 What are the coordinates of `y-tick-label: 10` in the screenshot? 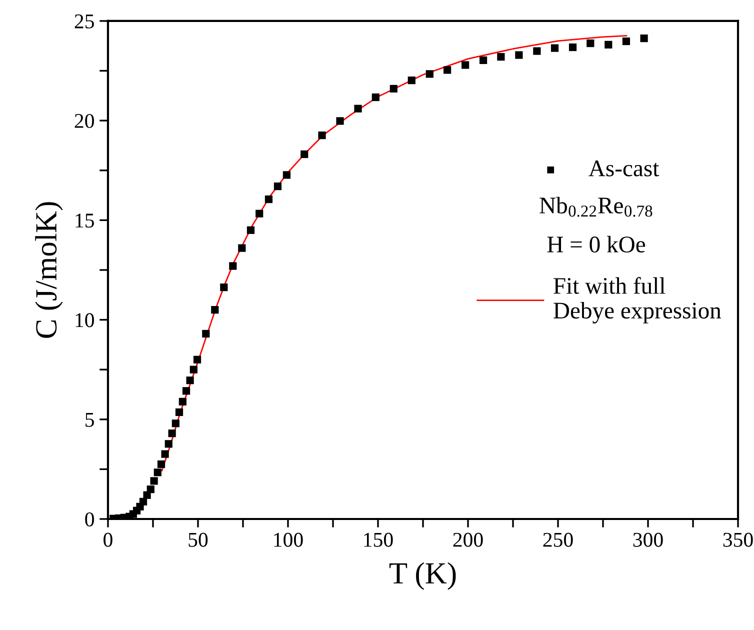 It's located at (85, 320).